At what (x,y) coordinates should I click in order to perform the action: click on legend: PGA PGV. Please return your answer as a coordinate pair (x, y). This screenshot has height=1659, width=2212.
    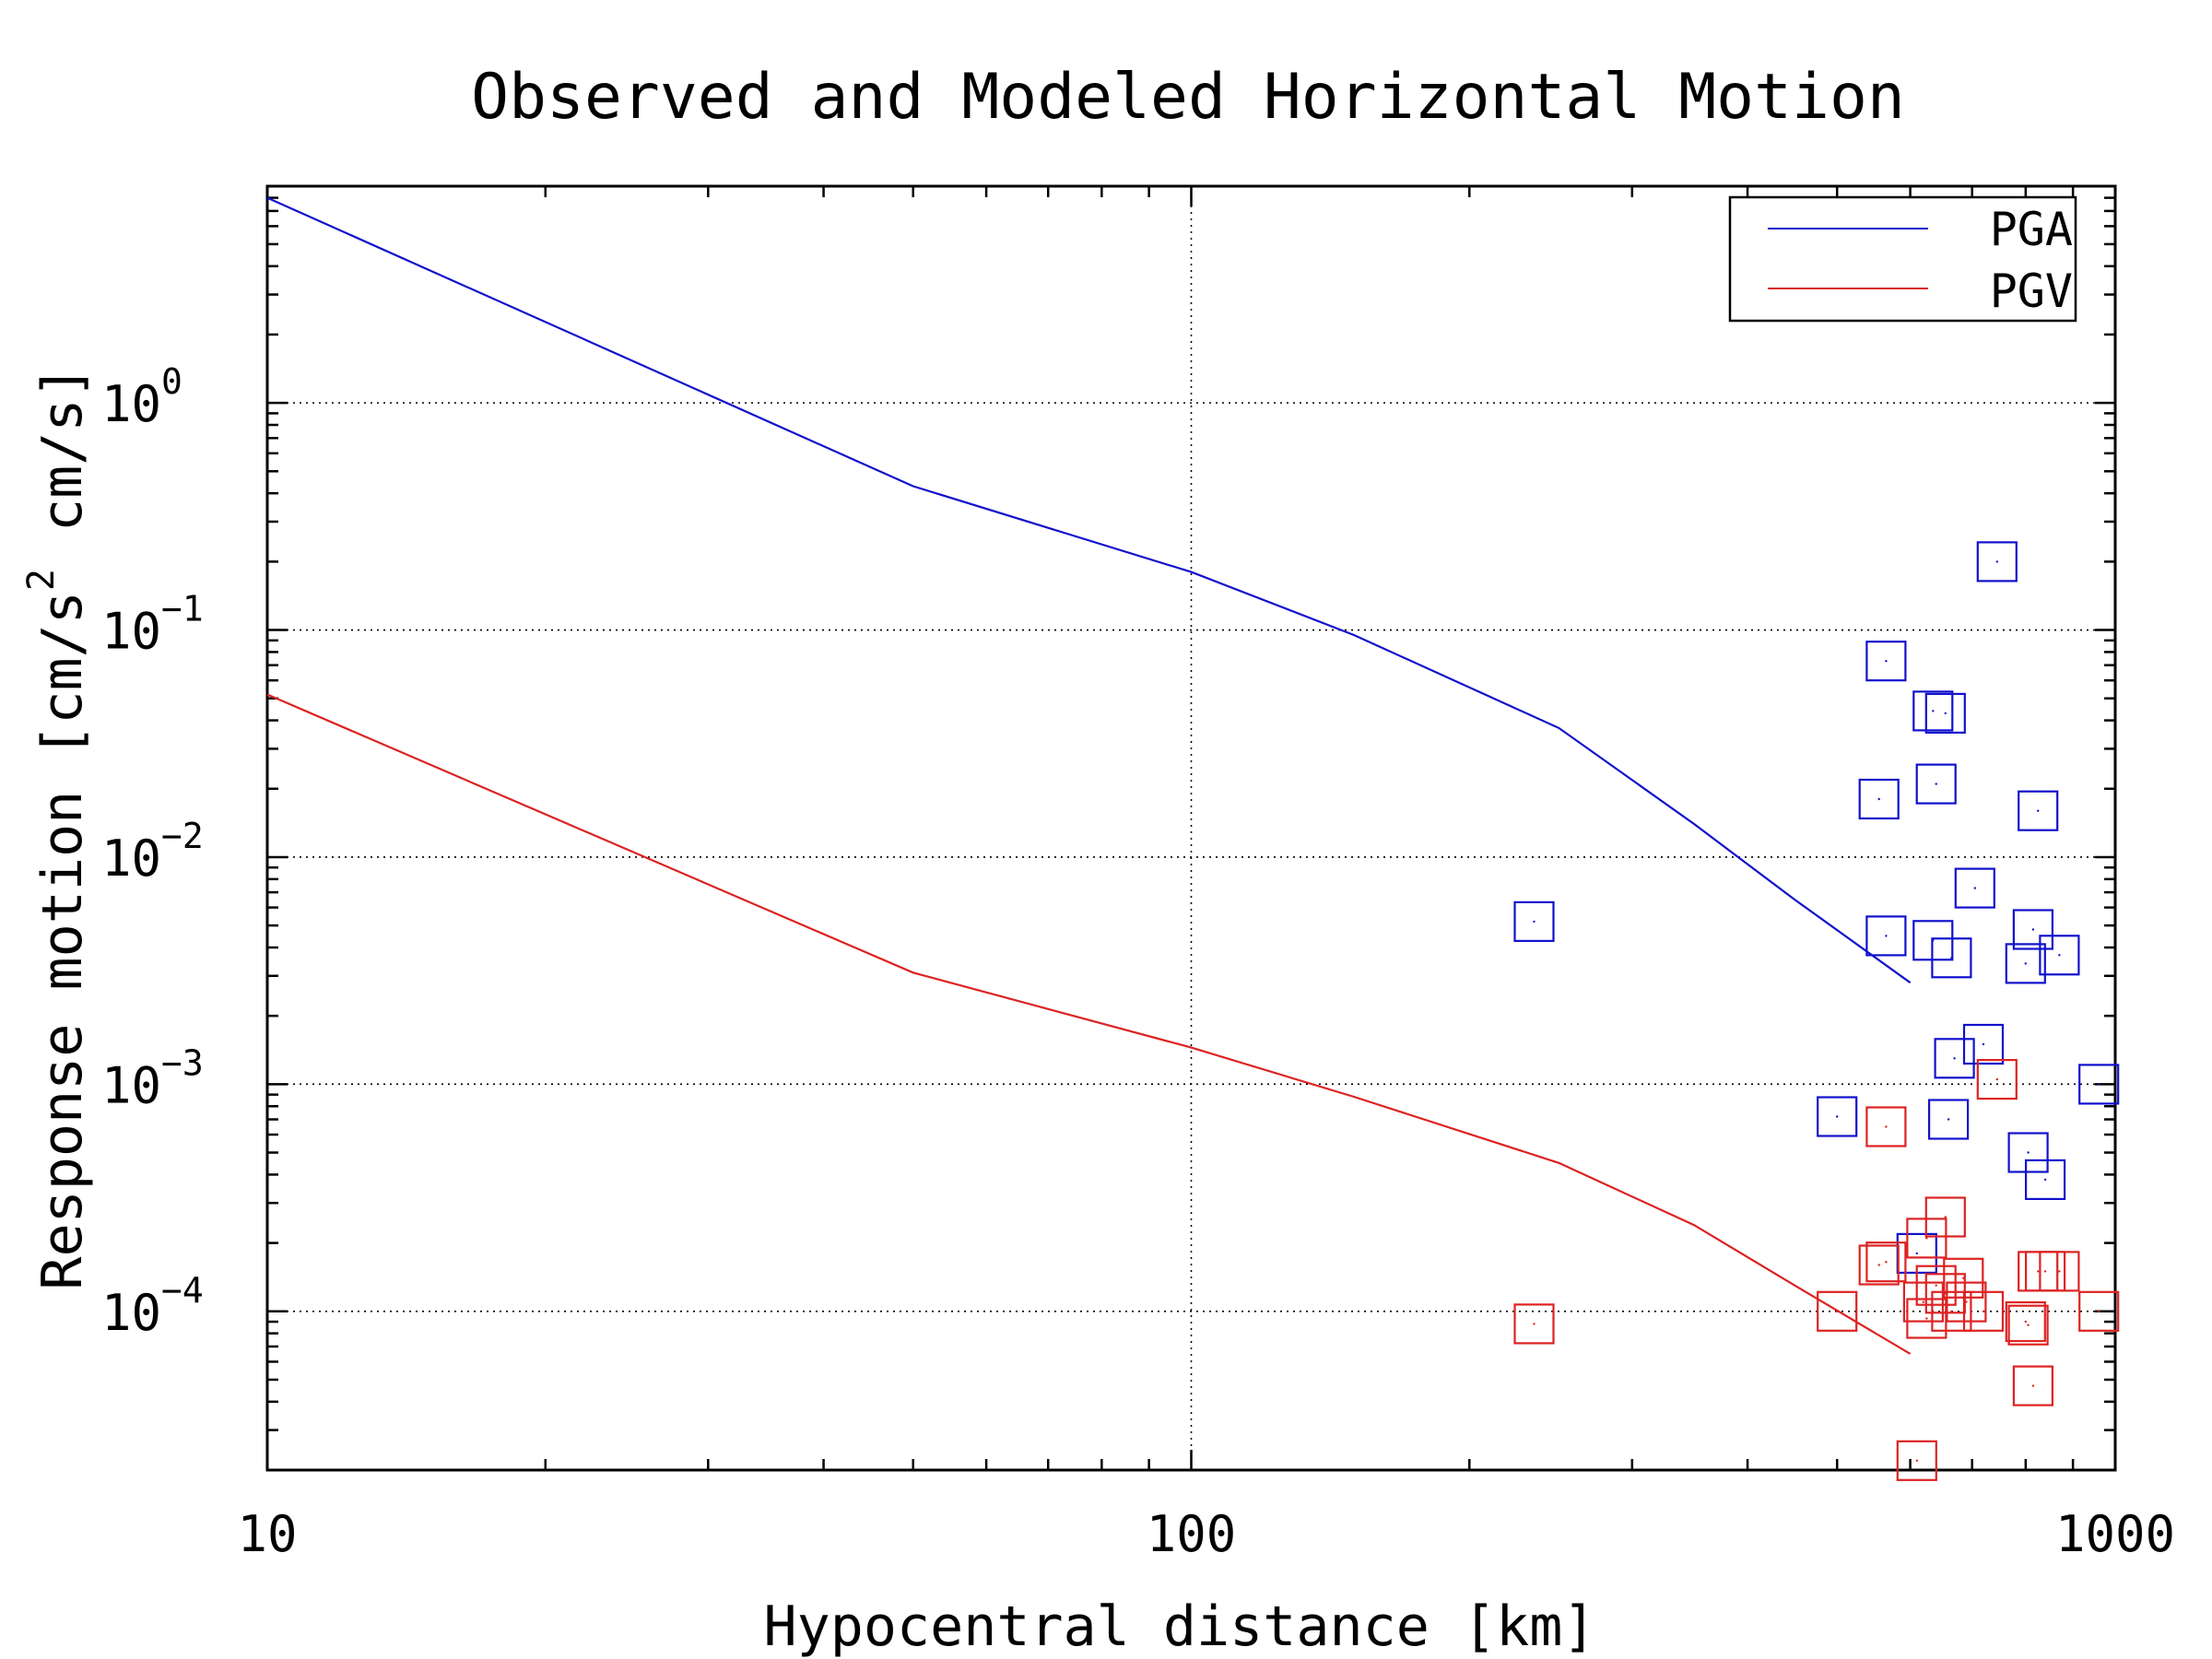
    Looking at the image, I should click on (1902, 259).